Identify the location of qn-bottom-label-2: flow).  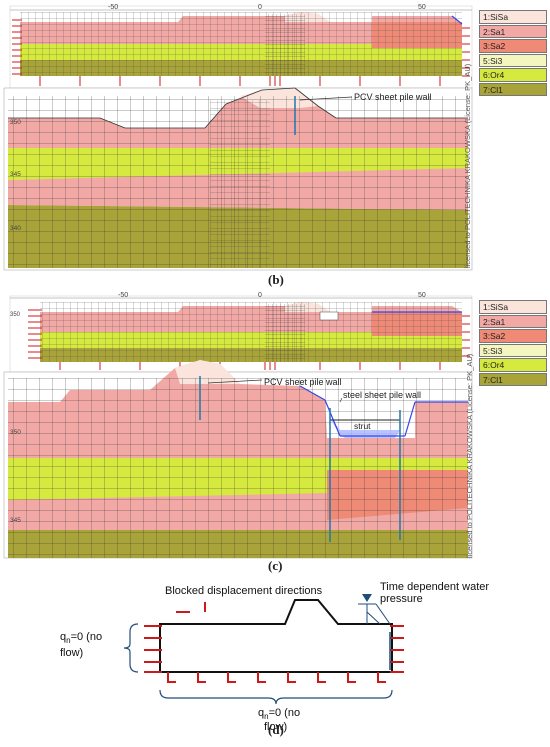
(275, 727).